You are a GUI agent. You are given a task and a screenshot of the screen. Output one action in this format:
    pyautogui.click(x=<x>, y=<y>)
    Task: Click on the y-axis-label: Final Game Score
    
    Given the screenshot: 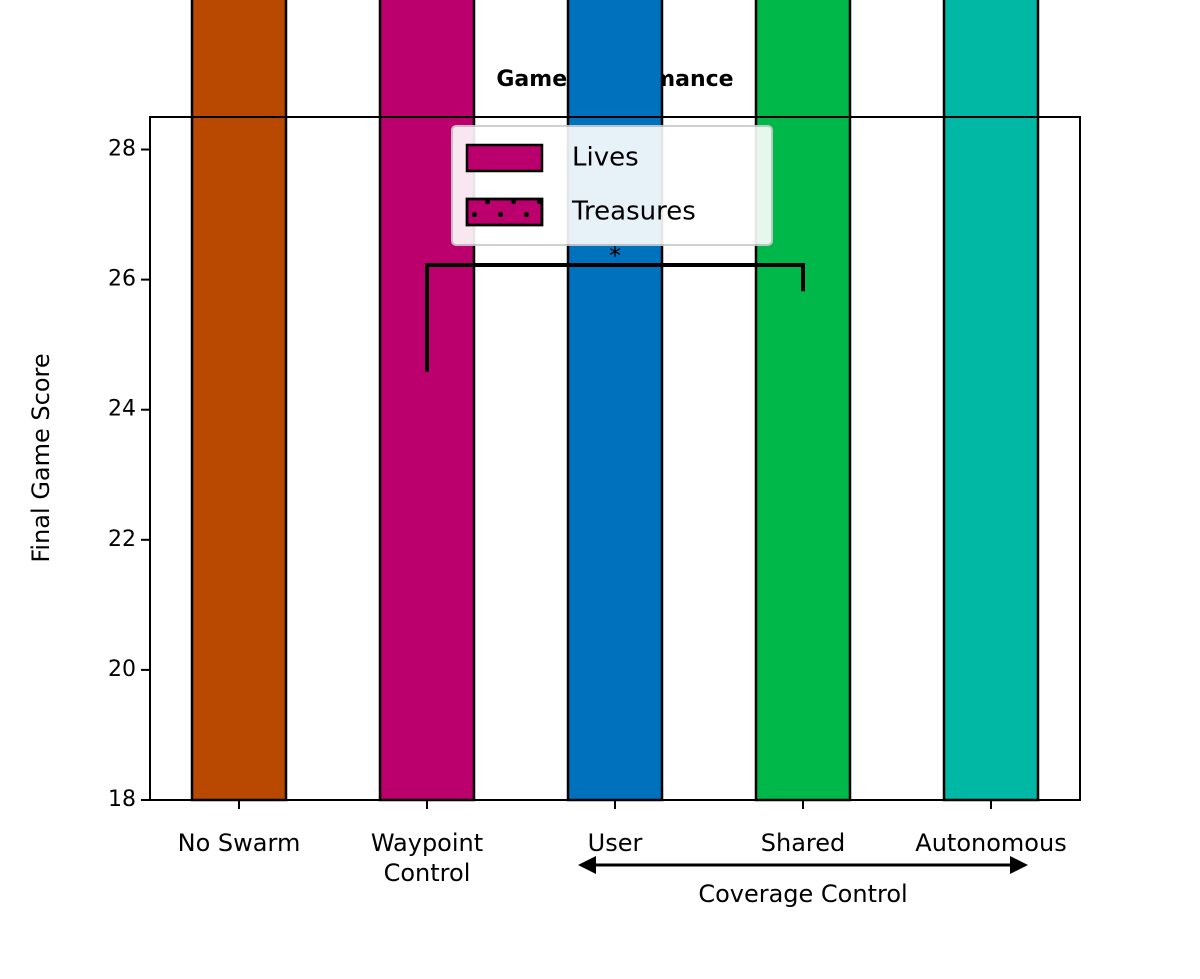 What is the action you would take?
    pyautogui.click(x=41, y=457)
    